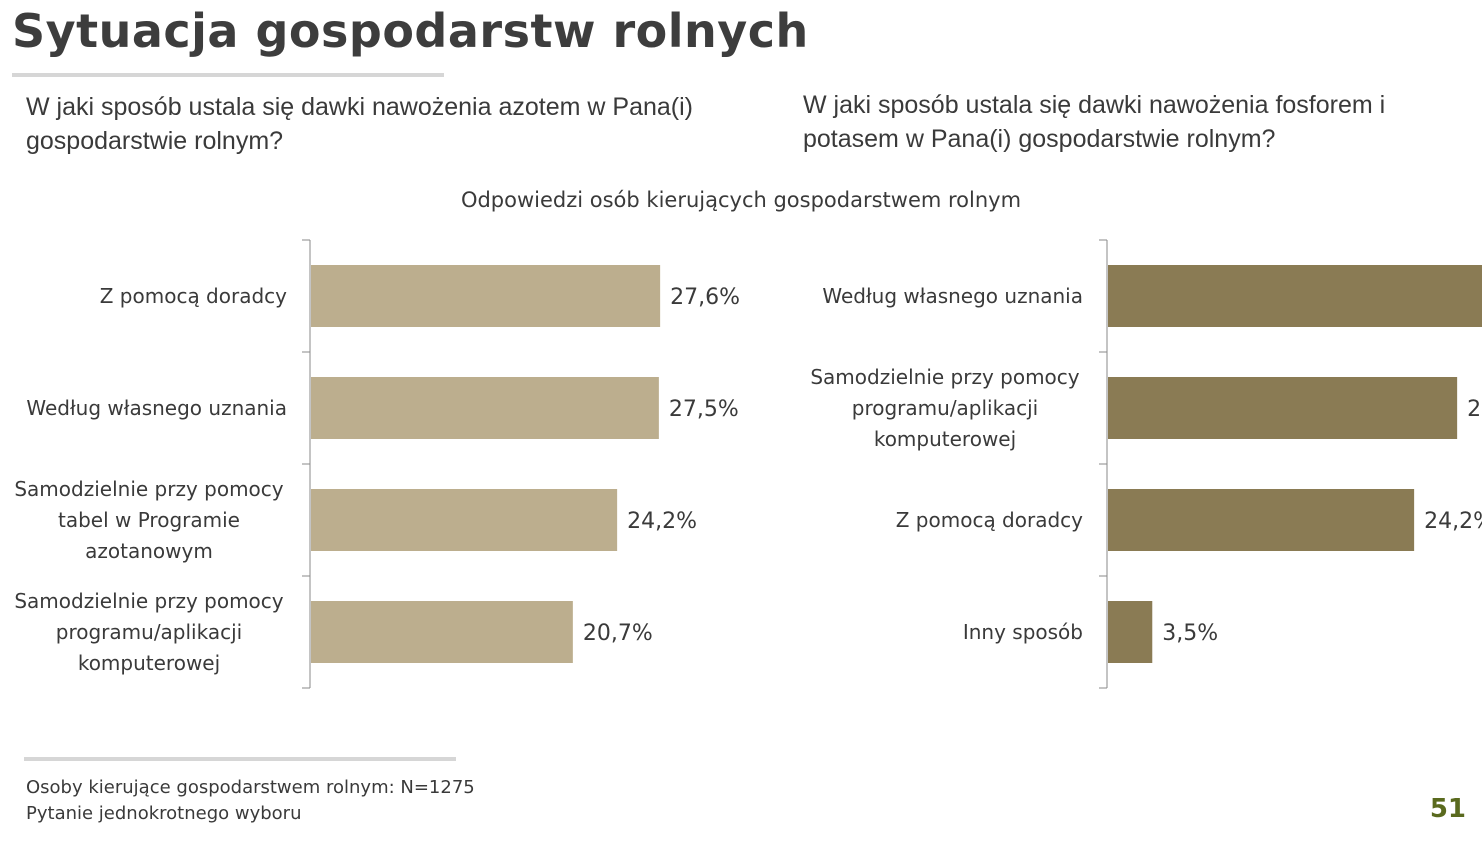  Describe the element at coordinates (1474, 409) in the screenshot. I see `right-value-label: 27,6%` at that location.